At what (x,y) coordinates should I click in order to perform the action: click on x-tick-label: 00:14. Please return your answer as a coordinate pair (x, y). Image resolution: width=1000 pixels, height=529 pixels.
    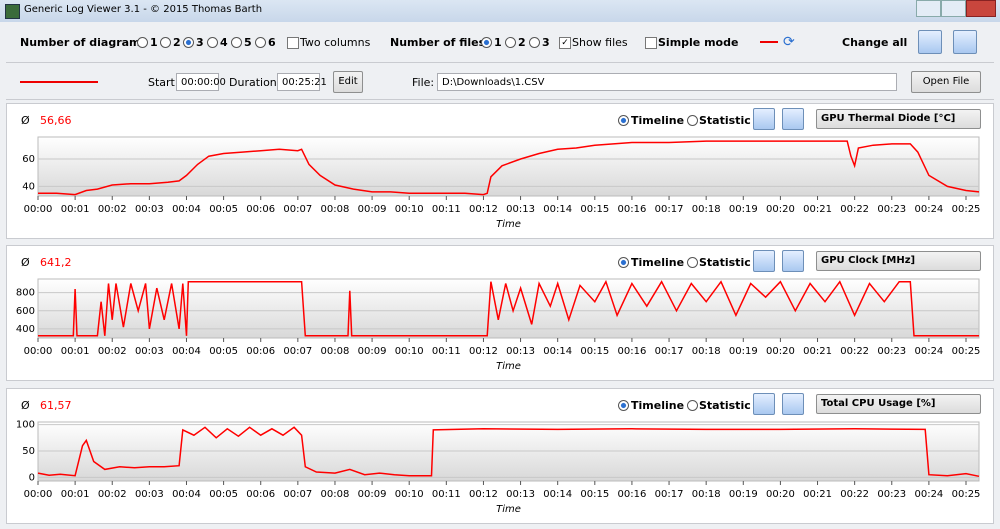
    Looking at the image, I should click on (557, 209).